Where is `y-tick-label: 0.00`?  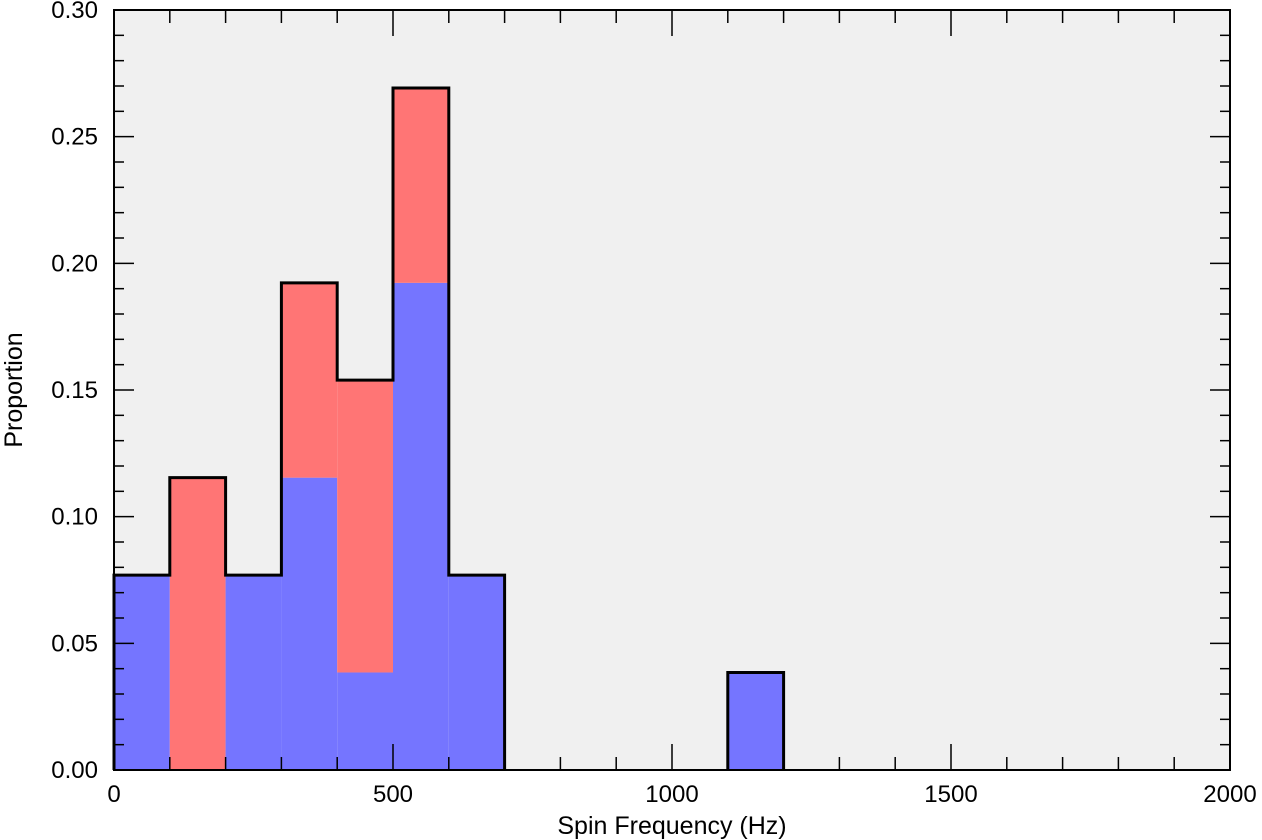
y-tick-label: 0.00 is located at coordinates (74, 770).